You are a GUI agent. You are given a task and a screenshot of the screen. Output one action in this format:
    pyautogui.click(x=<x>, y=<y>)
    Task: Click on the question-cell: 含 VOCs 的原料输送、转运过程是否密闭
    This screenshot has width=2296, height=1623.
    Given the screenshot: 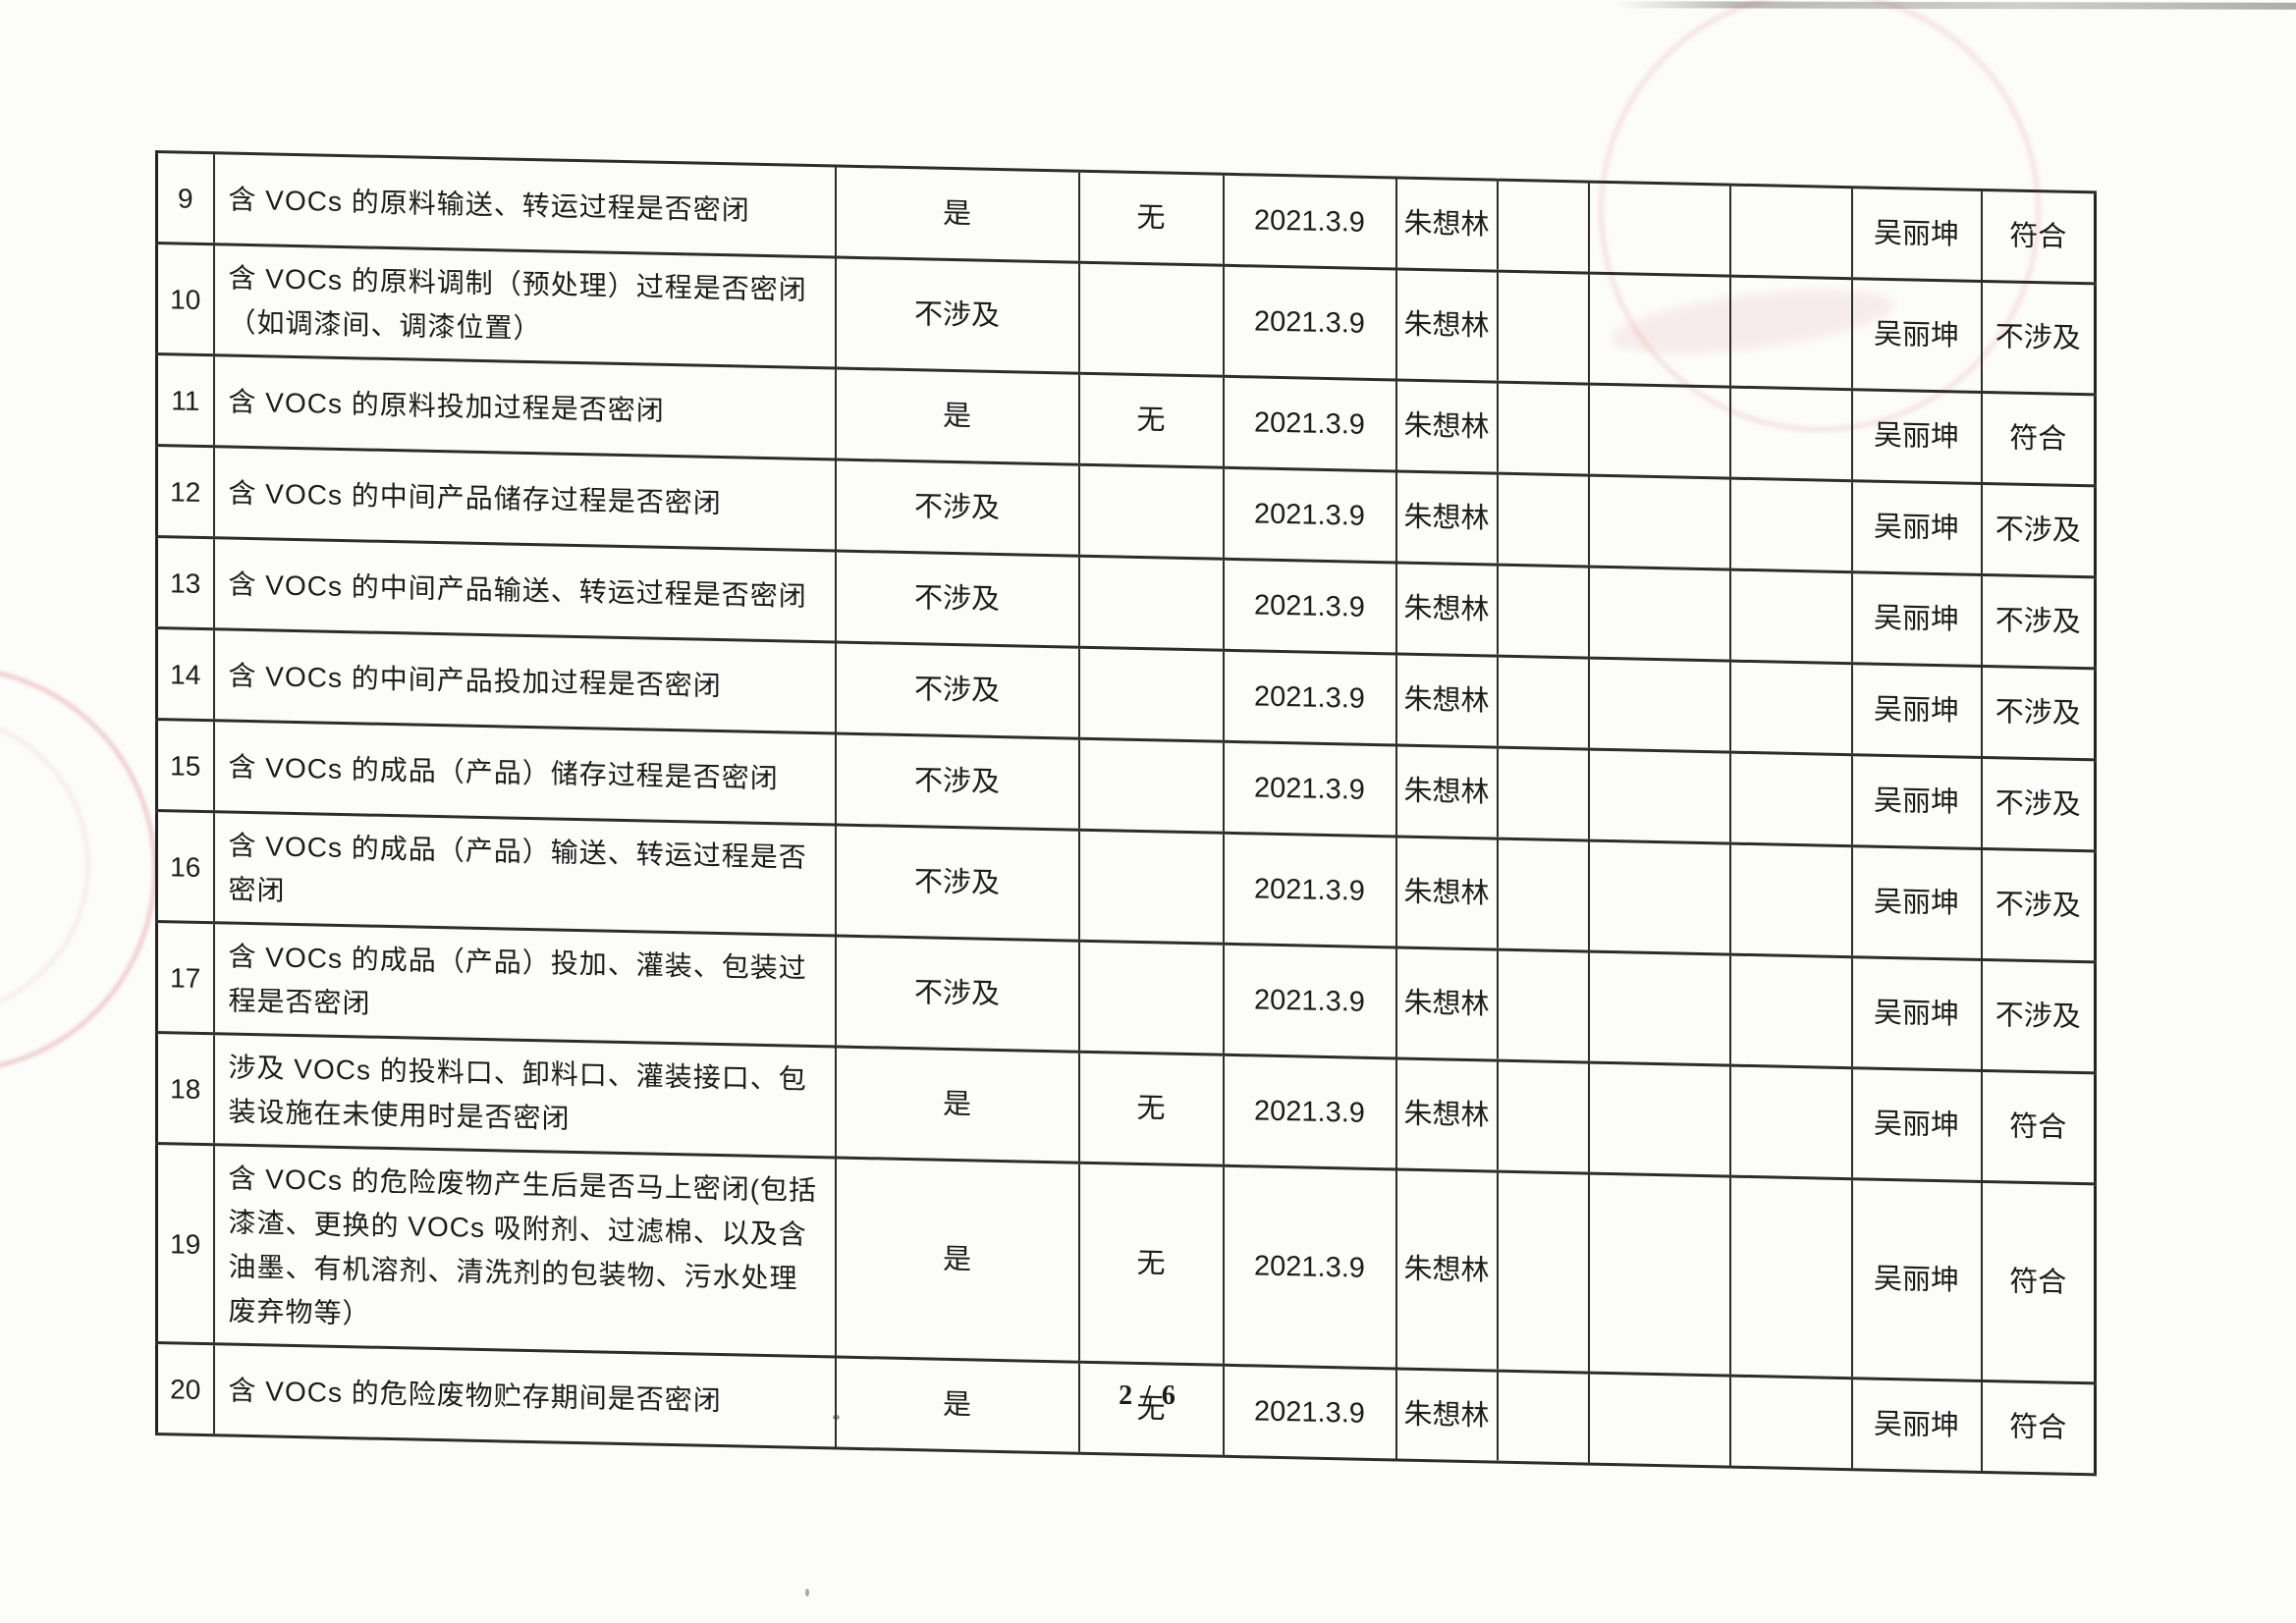 What is the action you would take?
    pyautogui.click(x=524, y=205)
    